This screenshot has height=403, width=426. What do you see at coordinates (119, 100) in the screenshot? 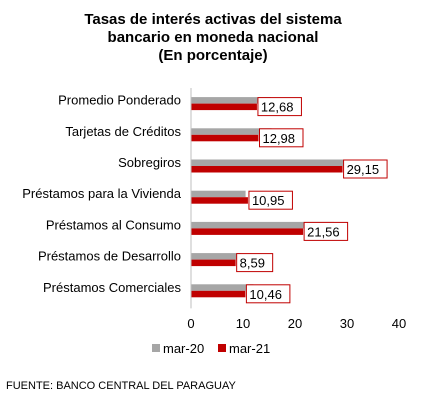
I see `category-label: Promedio Ponderado` at bounding box center [119, 100].